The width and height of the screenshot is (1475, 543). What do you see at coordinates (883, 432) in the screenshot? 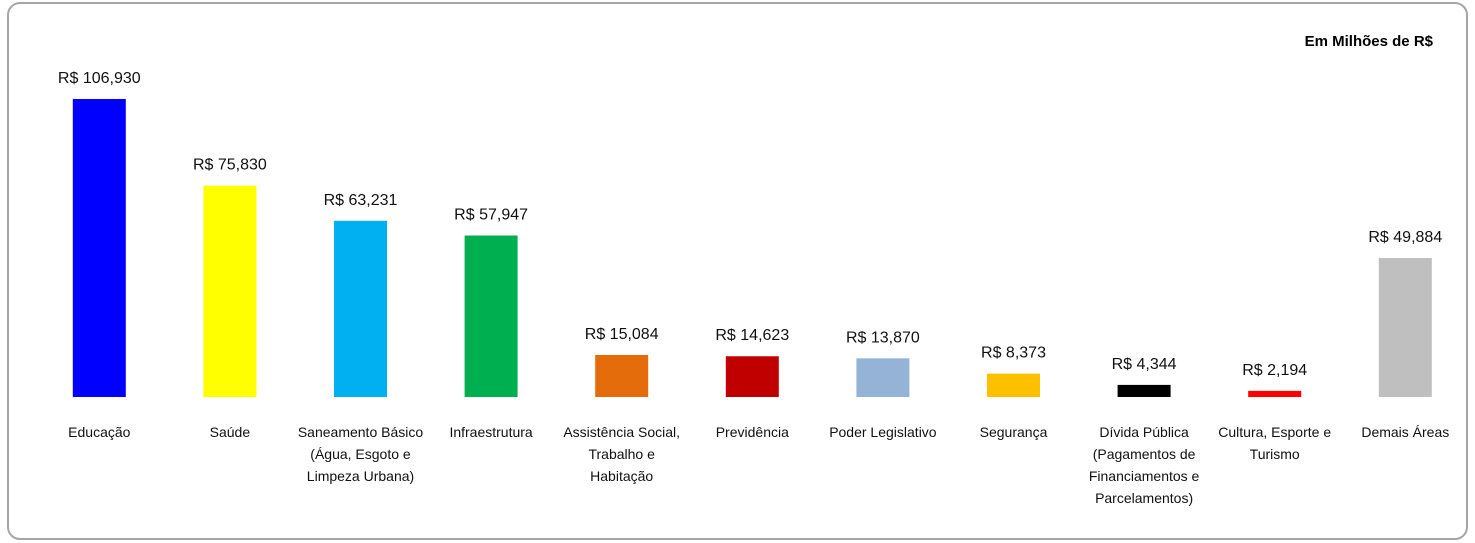
I see `category-label: Poder Legislativo` at bounding box center [883, 432].